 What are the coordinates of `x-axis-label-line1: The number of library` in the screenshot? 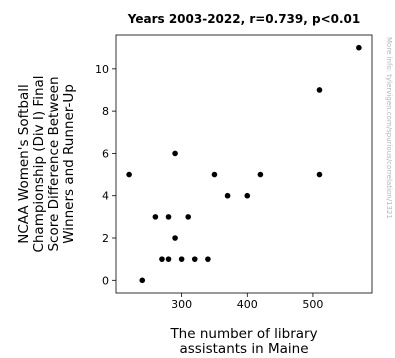 It's located at (243, 334).